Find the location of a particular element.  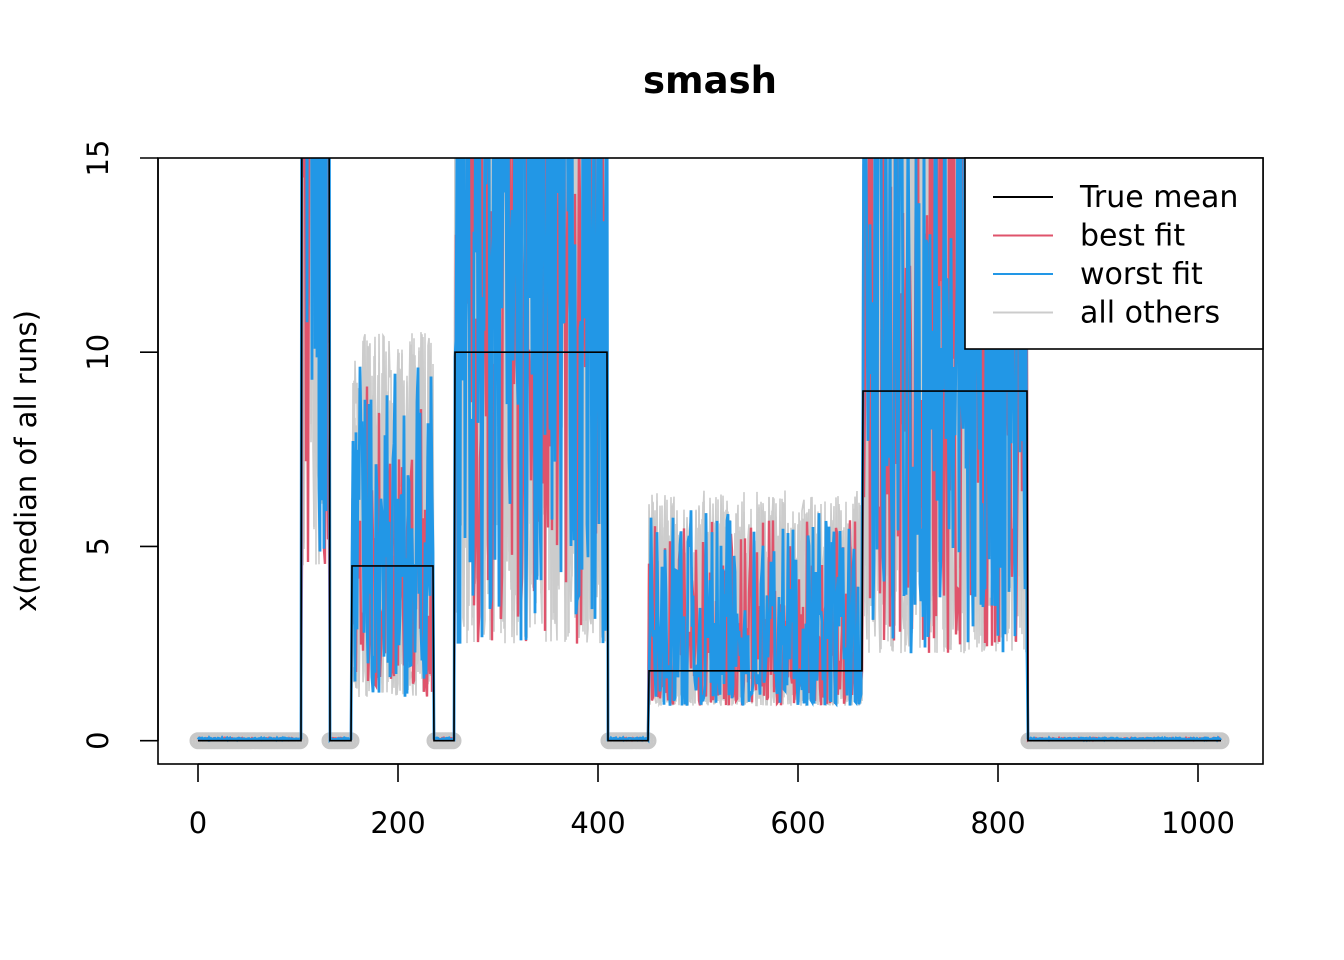

x-tick-label: 400 is located at coordinates (597, 823).